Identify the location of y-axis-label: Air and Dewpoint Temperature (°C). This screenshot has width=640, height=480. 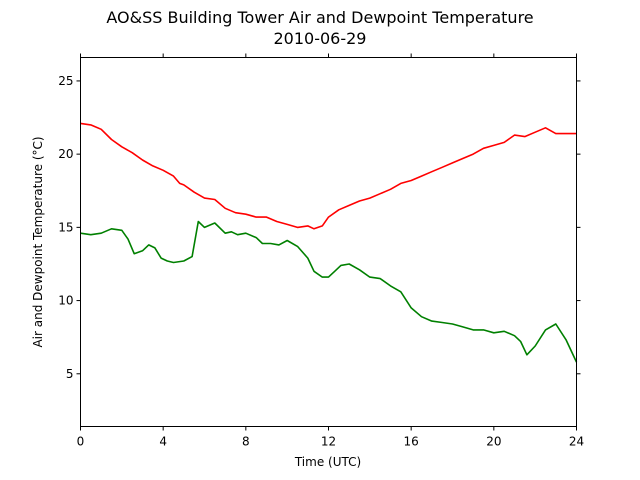
(38, 241).